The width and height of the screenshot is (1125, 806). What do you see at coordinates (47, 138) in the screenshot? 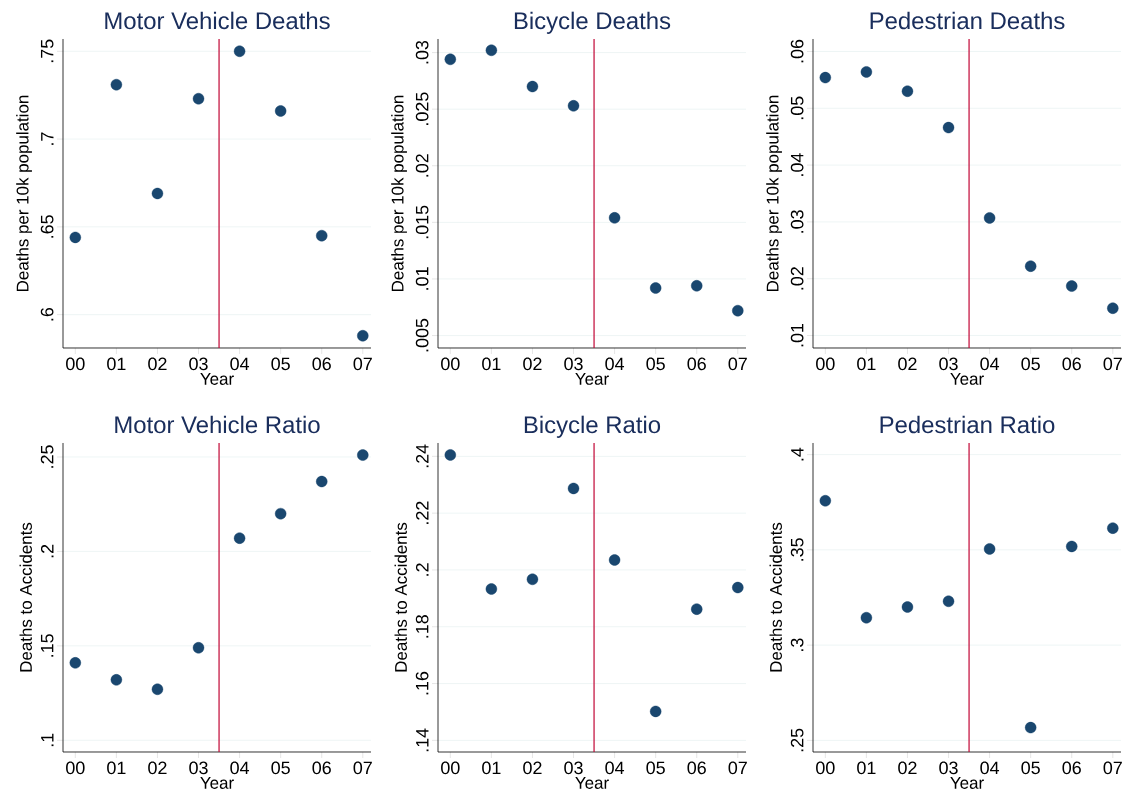
I see `y-tick-label: .7` at bounding box center [47, 138].